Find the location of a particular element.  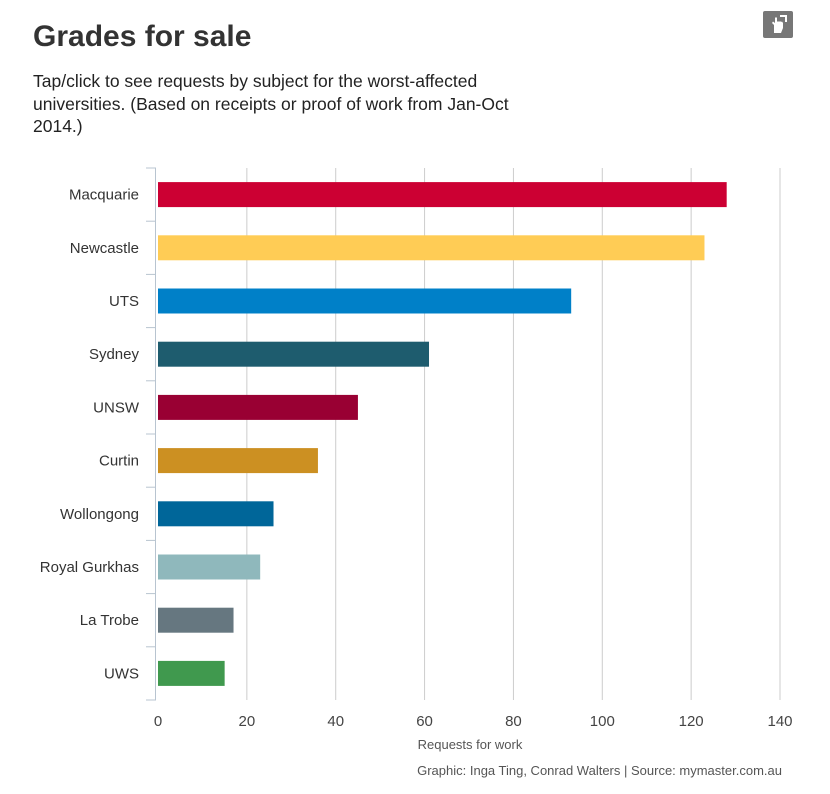

x-tick-label-60: 60 is located at coordinates (424, 721).